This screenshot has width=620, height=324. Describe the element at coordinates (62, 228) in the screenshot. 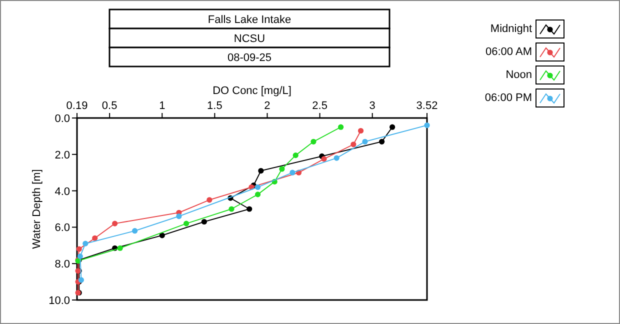

I see `y-tick-label: 6.0` at that location.